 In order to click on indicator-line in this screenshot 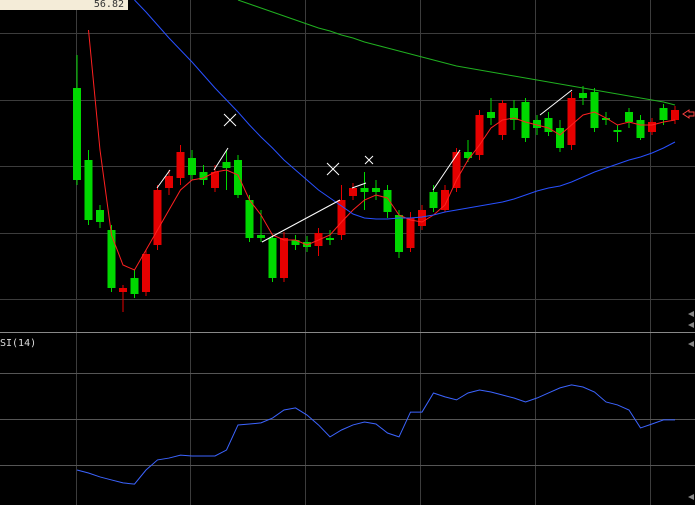, I will do `click(456, 53)`.